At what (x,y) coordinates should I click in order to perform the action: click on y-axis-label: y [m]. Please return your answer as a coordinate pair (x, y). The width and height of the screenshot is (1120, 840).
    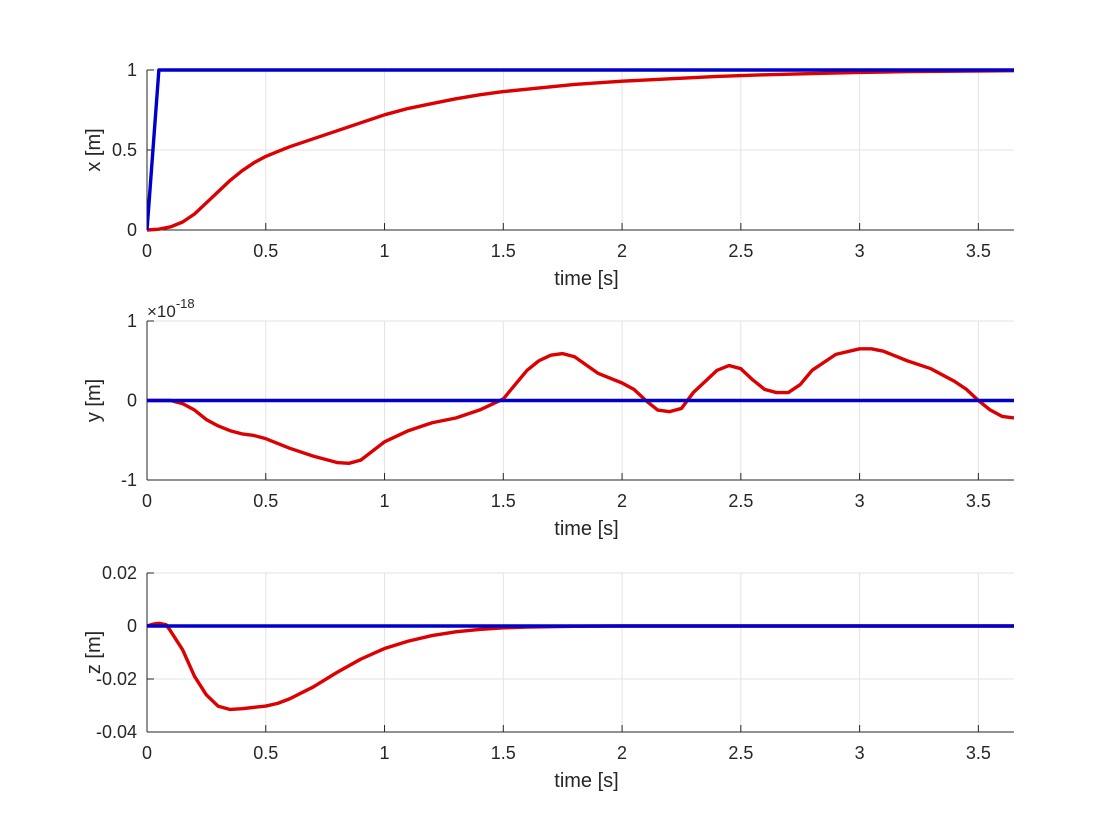
    Looking at the image, I should click on (94, 400).